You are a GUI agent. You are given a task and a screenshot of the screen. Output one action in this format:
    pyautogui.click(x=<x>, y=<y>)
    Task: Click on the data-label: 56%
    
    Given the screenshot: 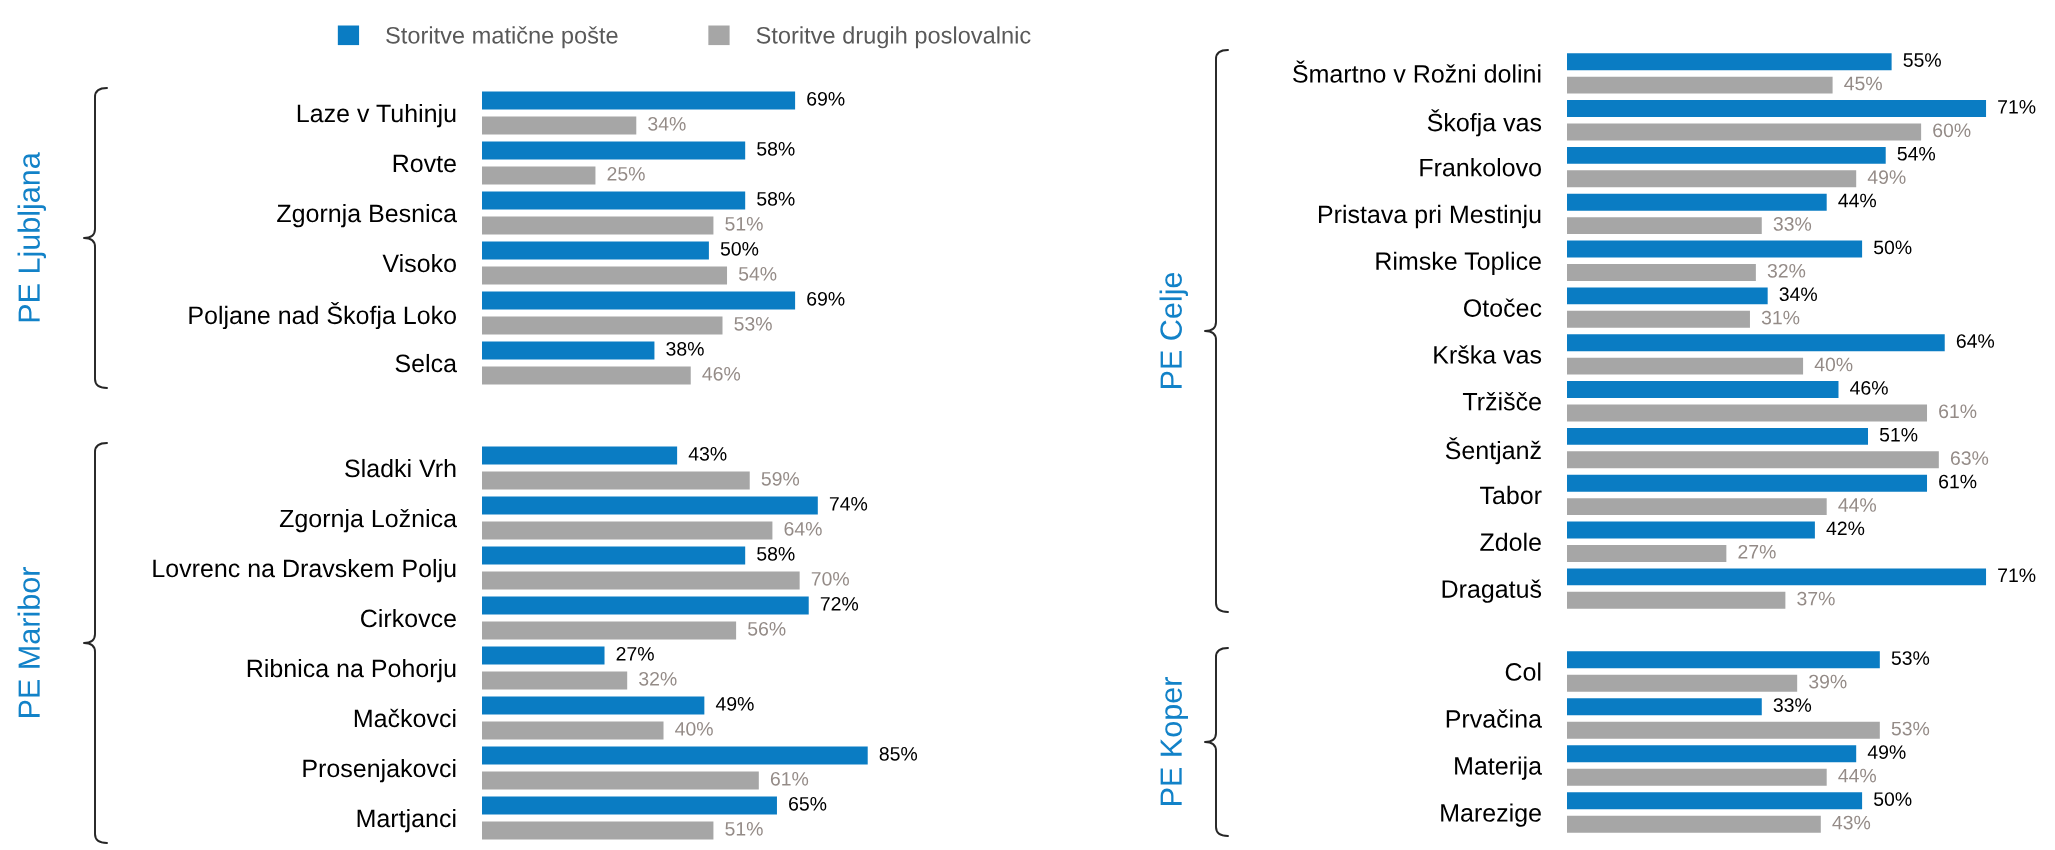 What is the action you would take?
    pyautogui.click(x=767, y=628)
    